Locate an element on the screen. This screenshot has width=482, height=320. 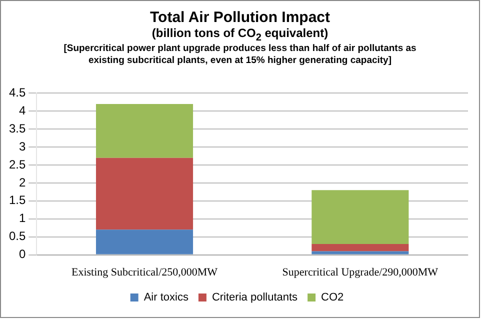
legend-label: Criteria pollutants is located at coordinates (255, 298).